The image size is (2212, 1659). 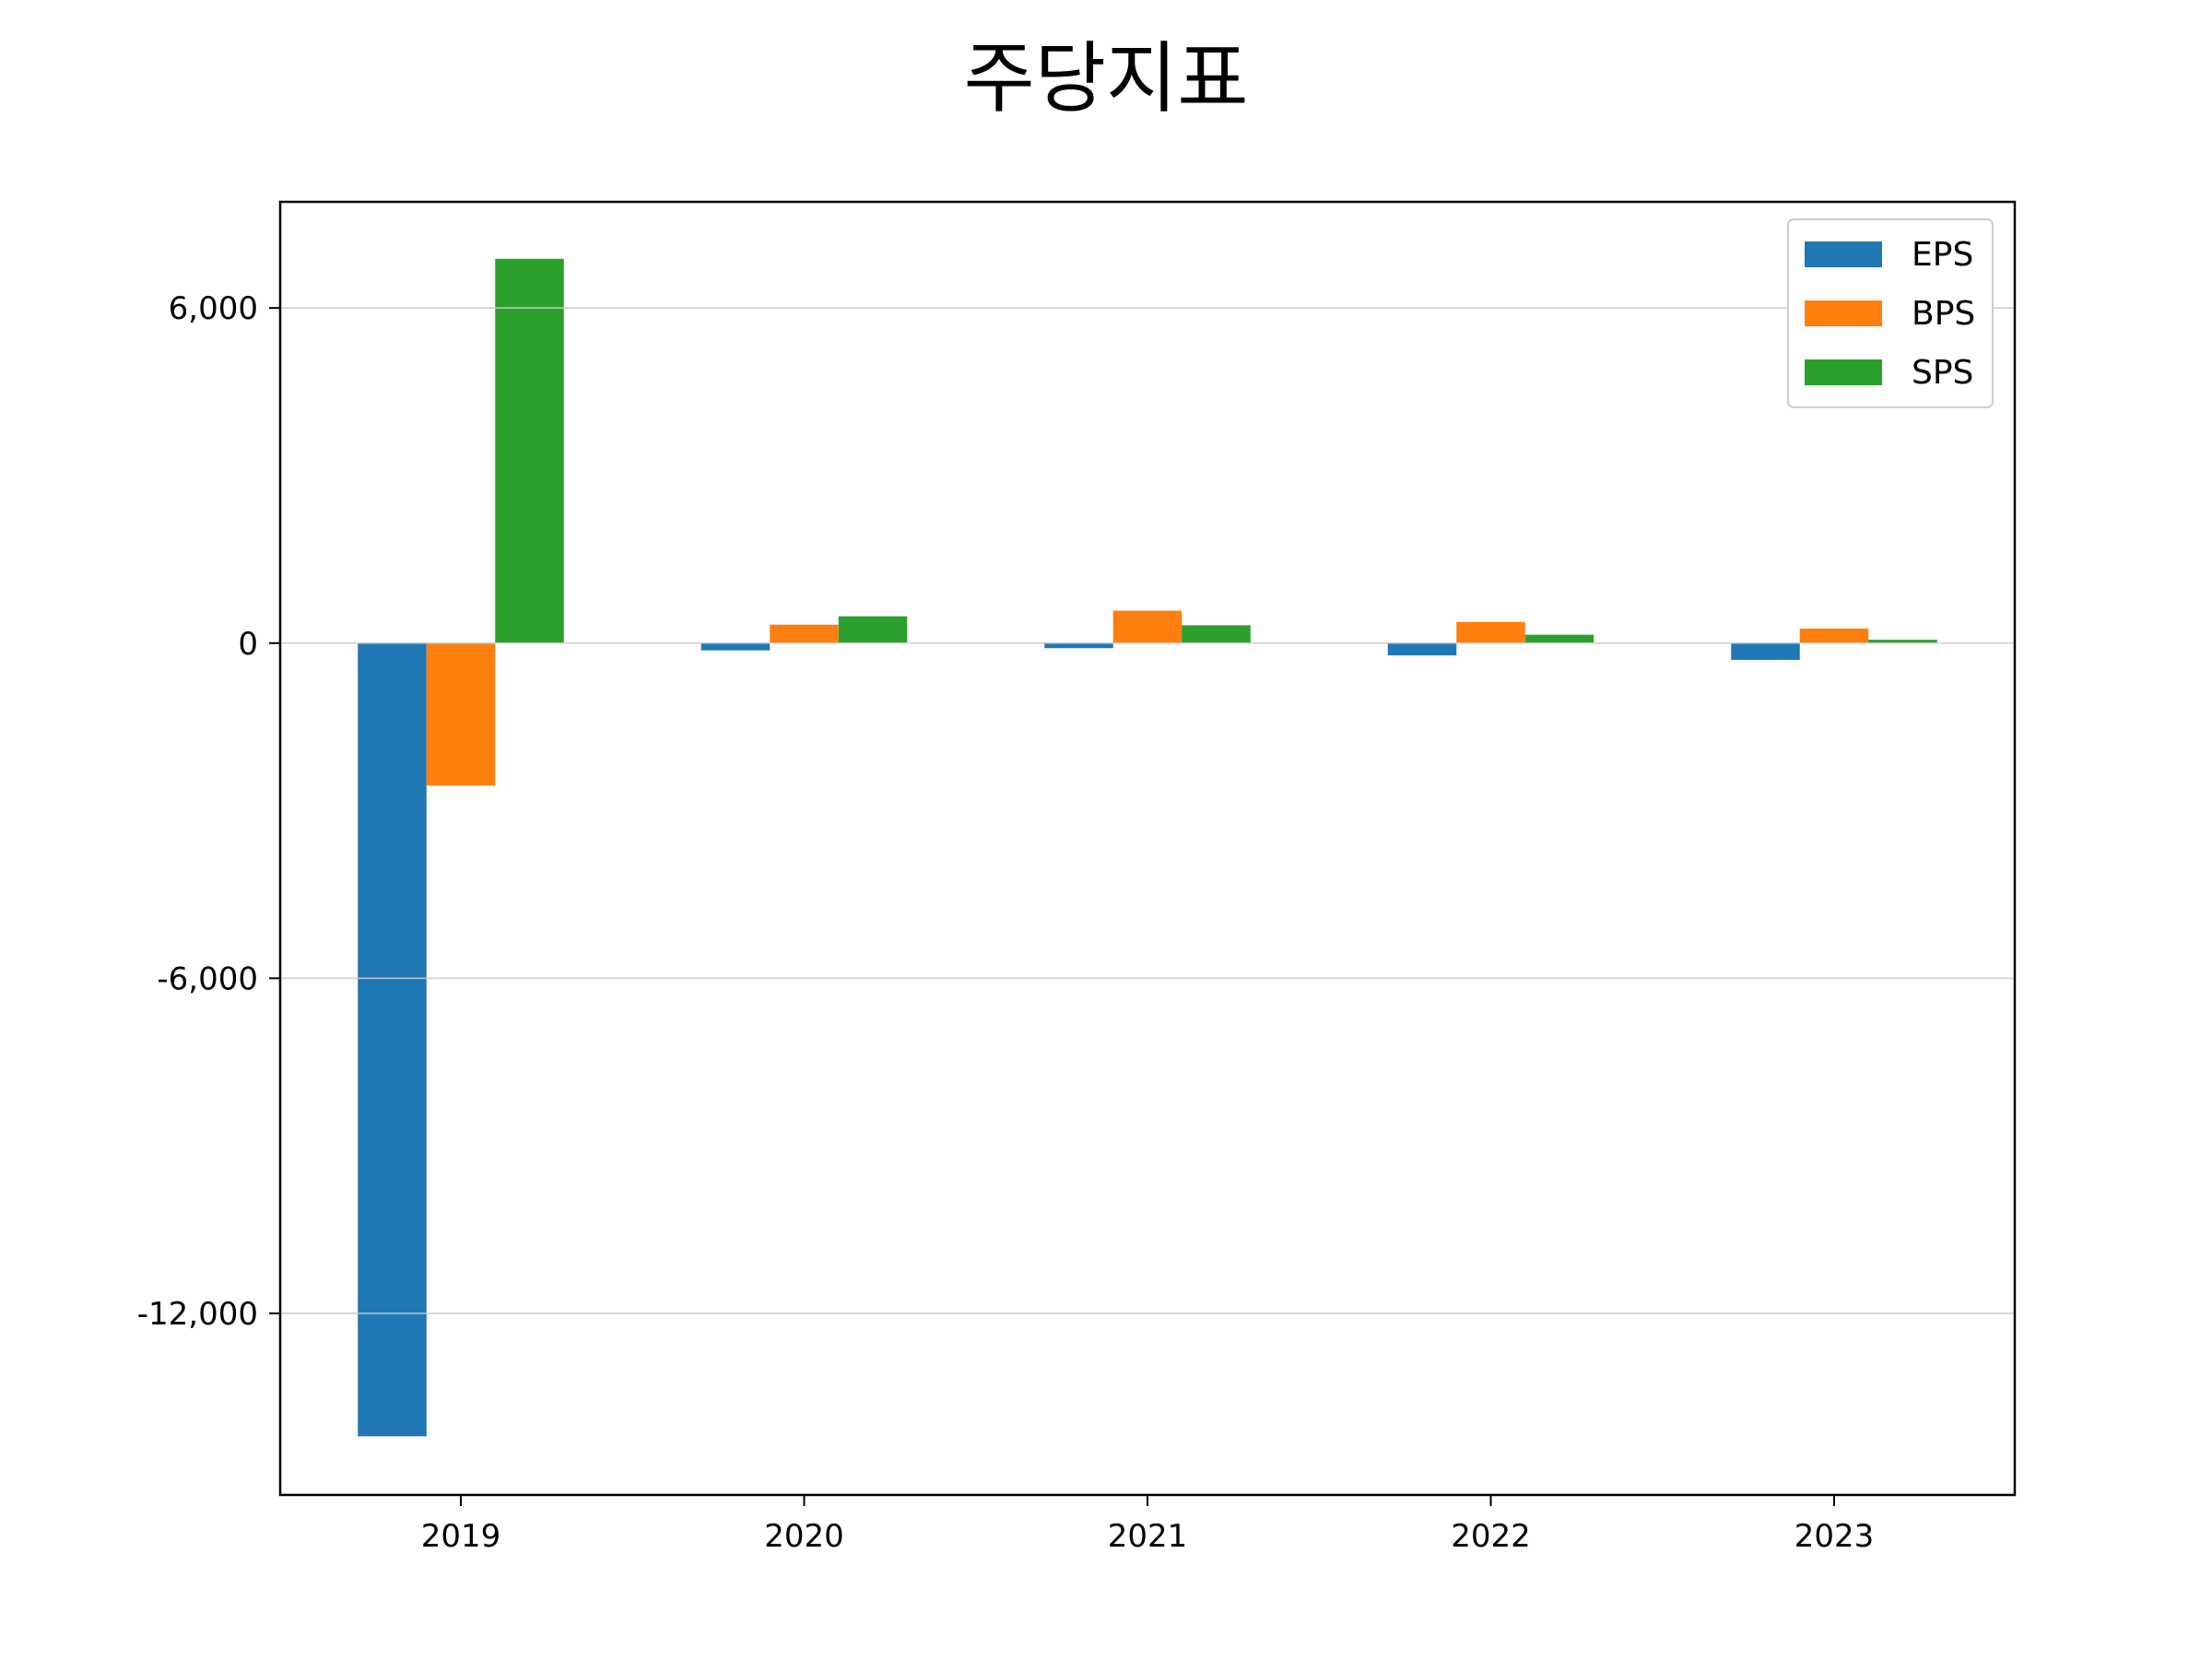 What do you see at coordinates (207, 978) in the screenshot?
I see `y-tick-label: -6,000` at bounding box center [207, 978].